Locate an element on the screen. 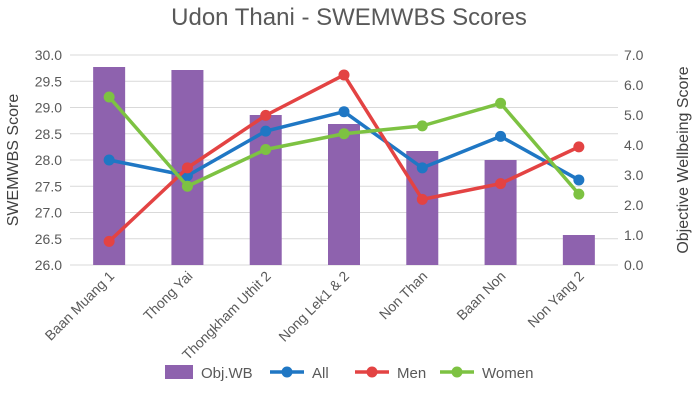 This screenshot has height=417, width=699. y2-tick-label: 1.0 is located at coordinates (634, 235).